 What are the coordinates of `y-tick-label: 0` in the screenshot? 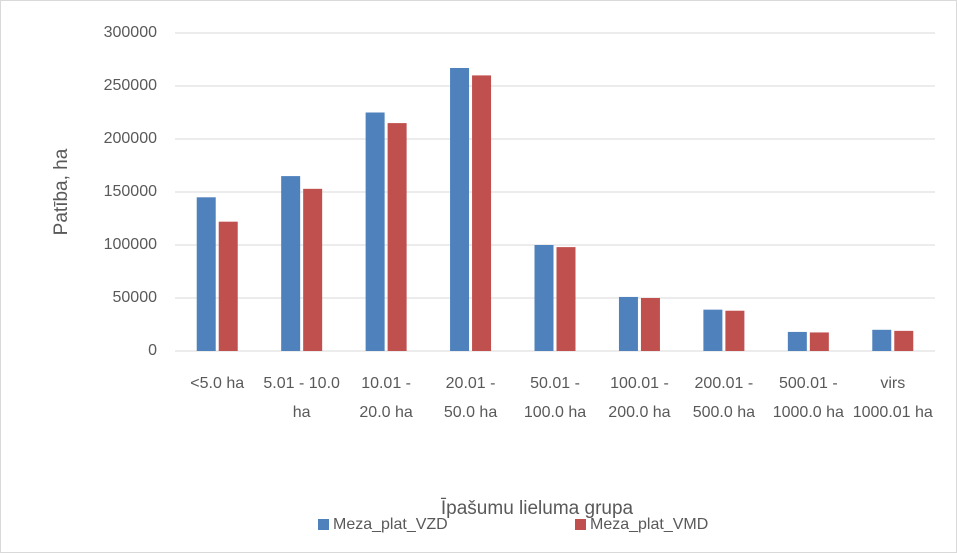 It's located at (152, 350).